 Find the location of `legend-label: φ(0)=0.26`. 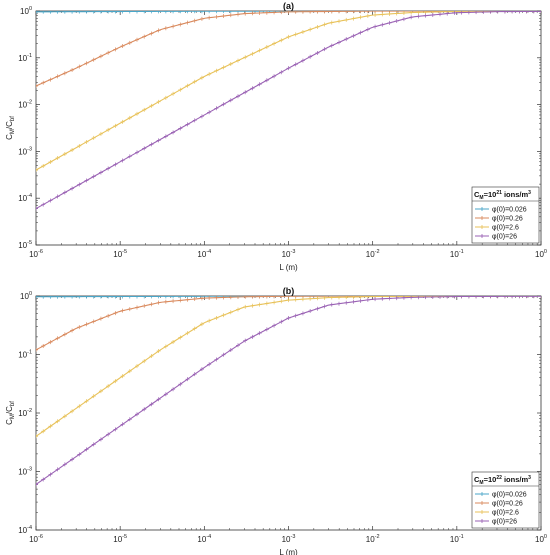

legend-label: φ(0)=0.26 is located at coordinates (507, 504).